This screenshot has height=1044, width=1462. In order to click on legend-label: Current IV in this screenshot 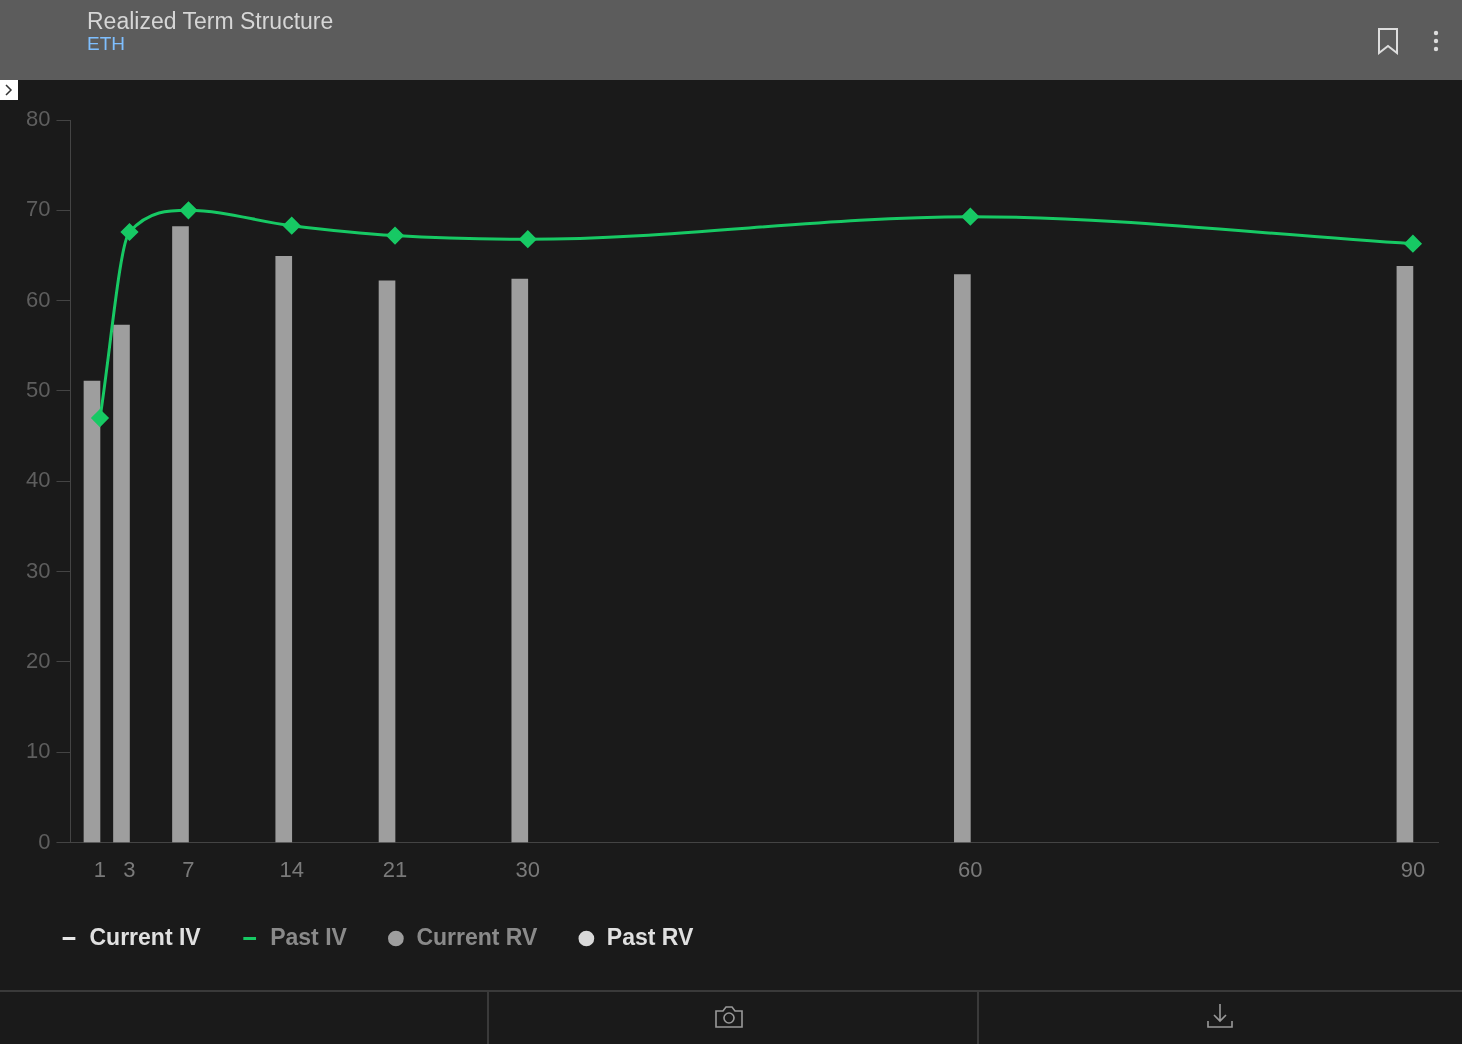, I will do `click(145, 936)`.